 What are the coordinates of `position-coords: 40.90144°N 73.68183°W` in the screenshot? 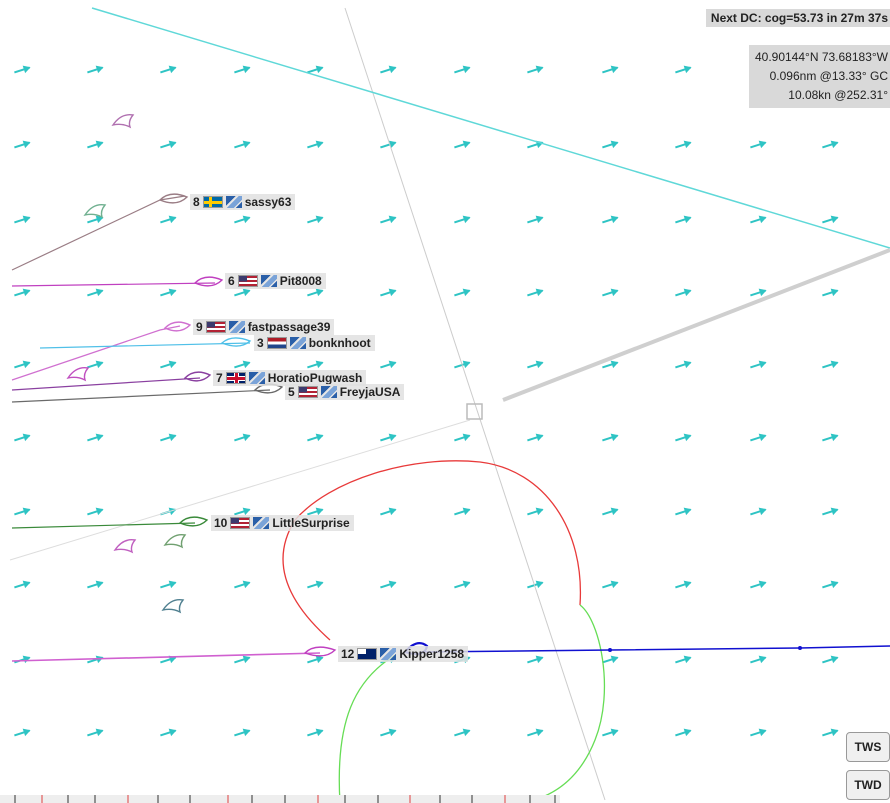 It's located at (821, 57).